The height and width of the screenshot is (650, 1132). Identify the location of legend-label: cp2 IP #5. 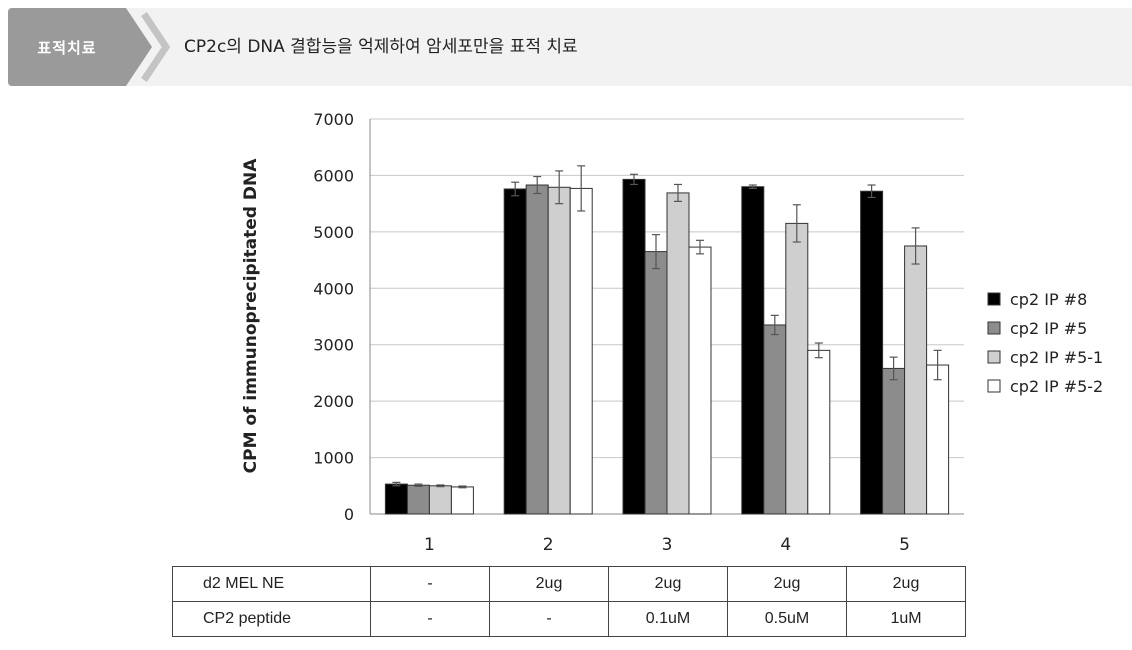
(1048, 328).